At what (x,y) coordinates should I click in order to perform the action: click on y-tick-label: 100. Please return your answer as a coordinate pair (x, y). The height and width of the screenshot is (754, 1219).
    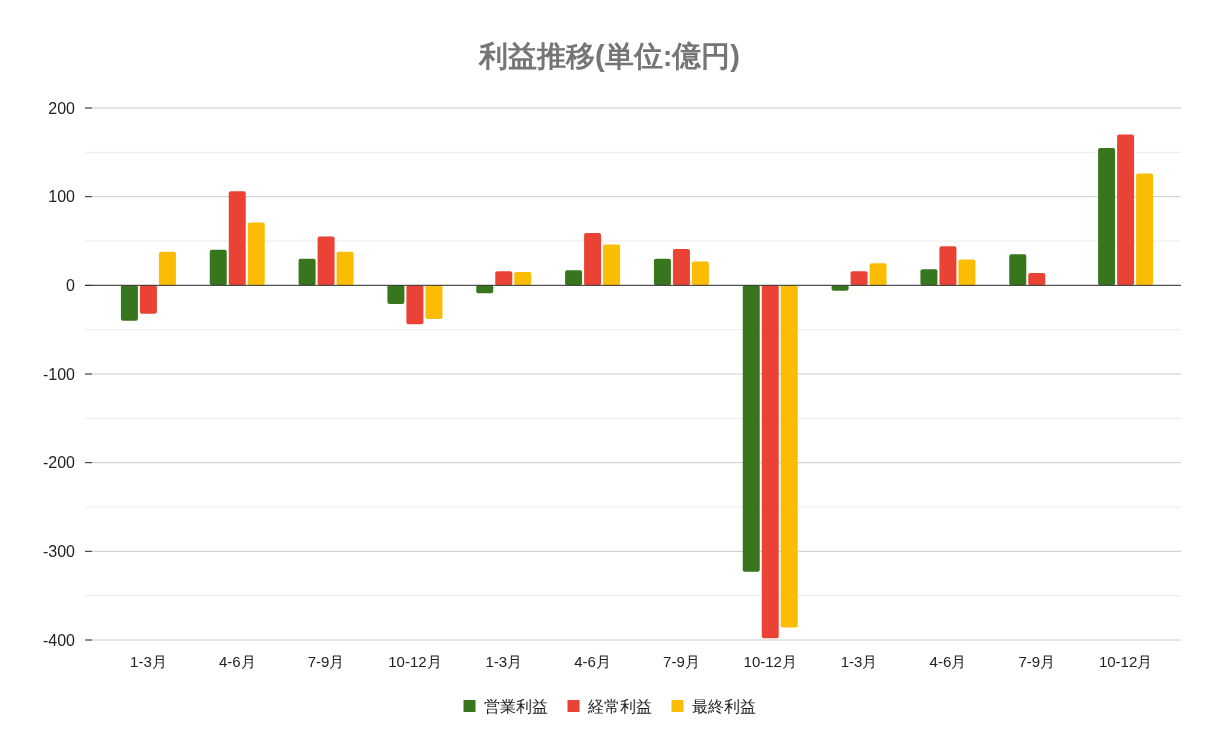
    Looking at the image, I should click on (62, 197).